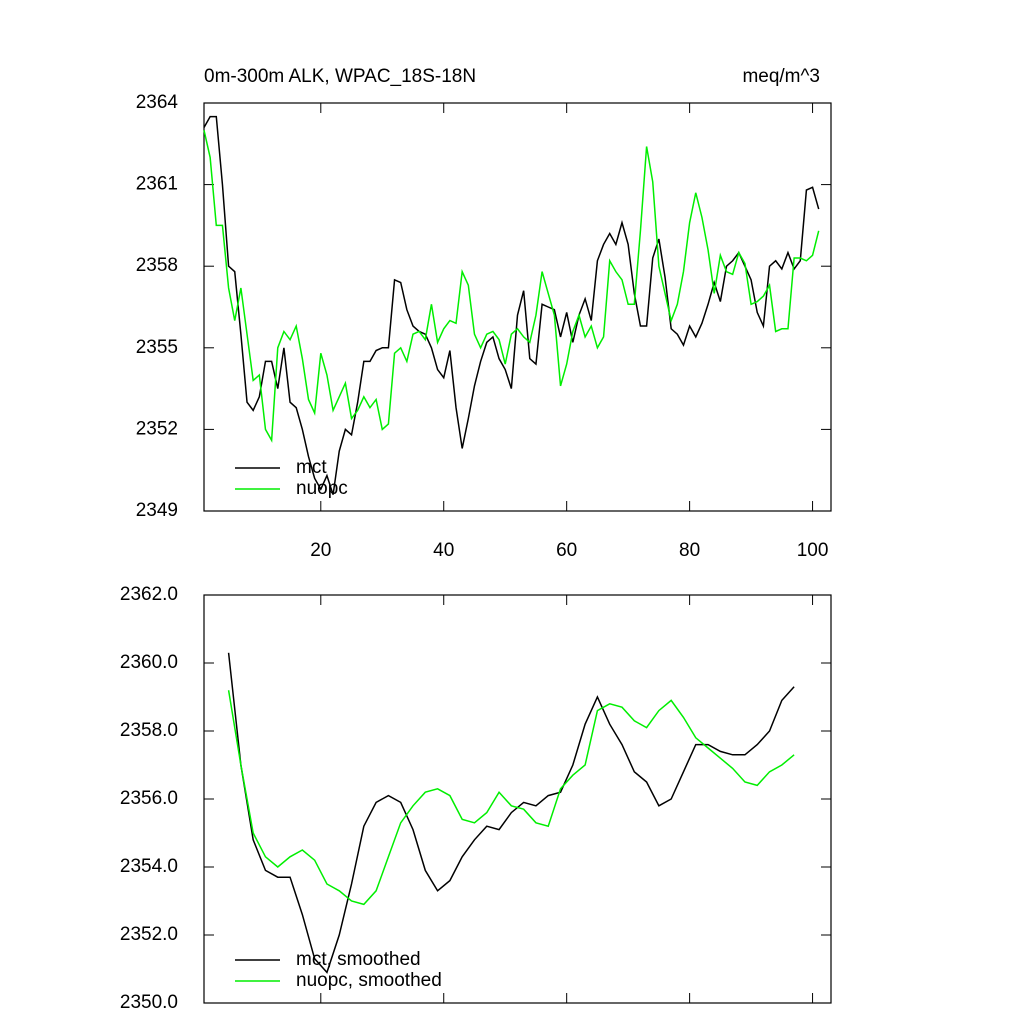 The height and width of the screenshot is (1024, 1024). What do you see at coordinates (149, 798) in the screenshot?
I see `y-tick-label: 2356.0` at bounding box center [149, 798].